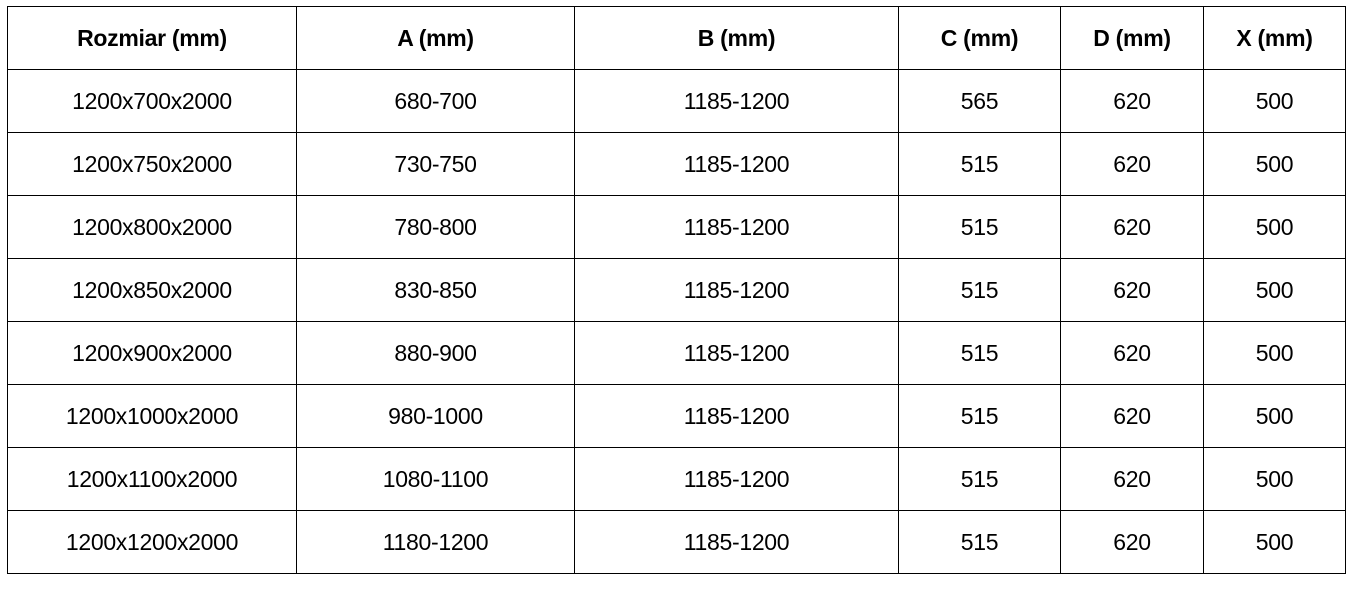  I want to click on table-cell: 1200x850x2000, so click(152, 290).